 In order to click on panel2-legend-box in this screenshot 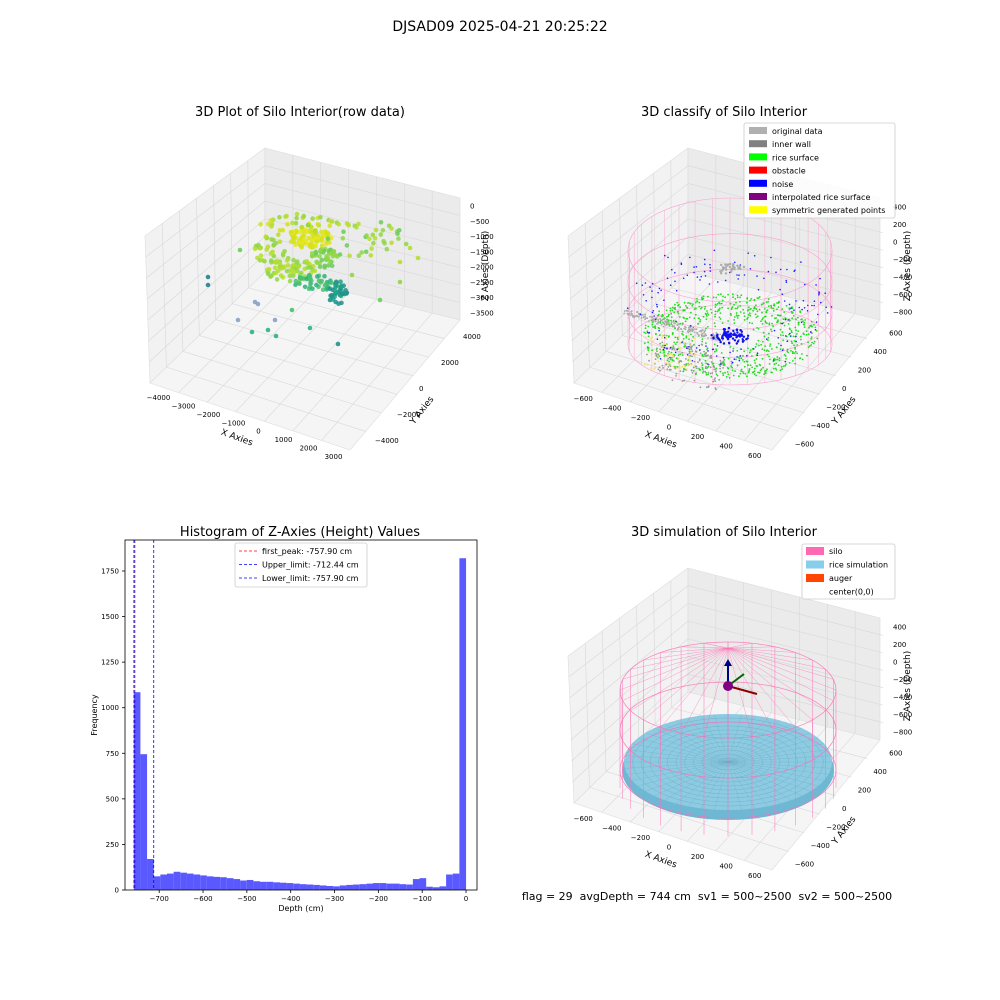, I will do `click(819, 170)`.